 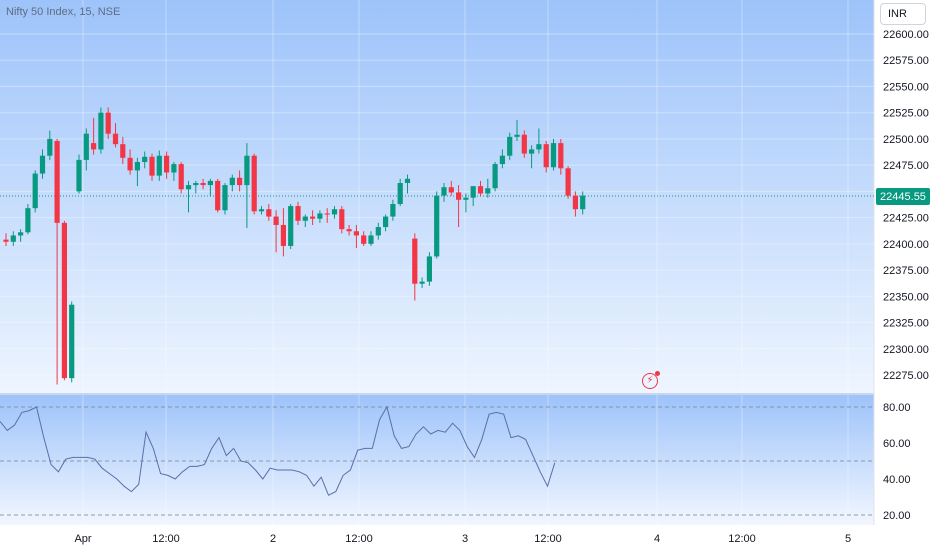 I want to click on rsi-tick-label: 80.00, so click(x=897, y=408).